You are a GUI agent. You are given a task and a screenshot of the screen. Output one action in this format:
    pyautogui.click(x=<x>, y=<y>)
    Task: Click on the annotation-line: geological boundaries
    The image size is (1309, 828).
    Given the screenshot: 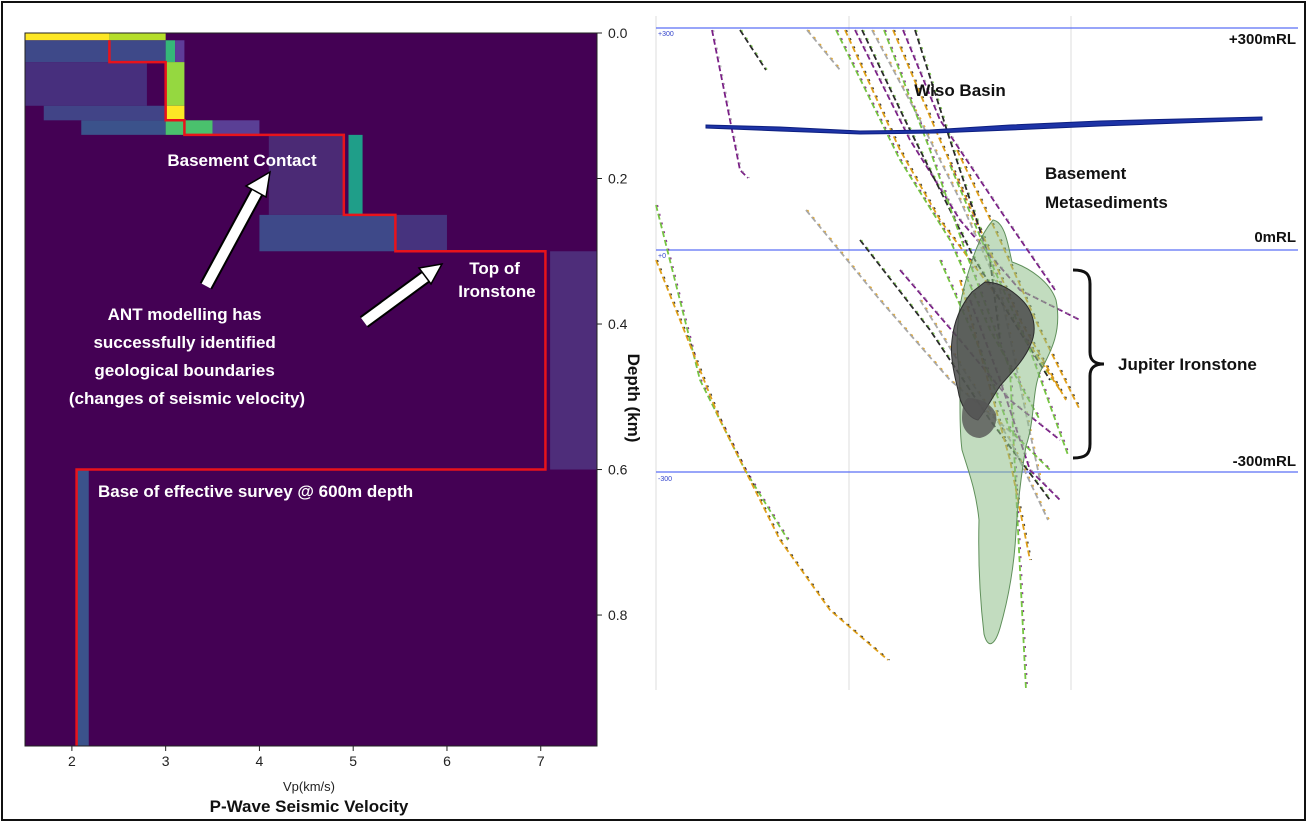 What is the action you would take?
    pyautogui.click(x=184, y=370)
    